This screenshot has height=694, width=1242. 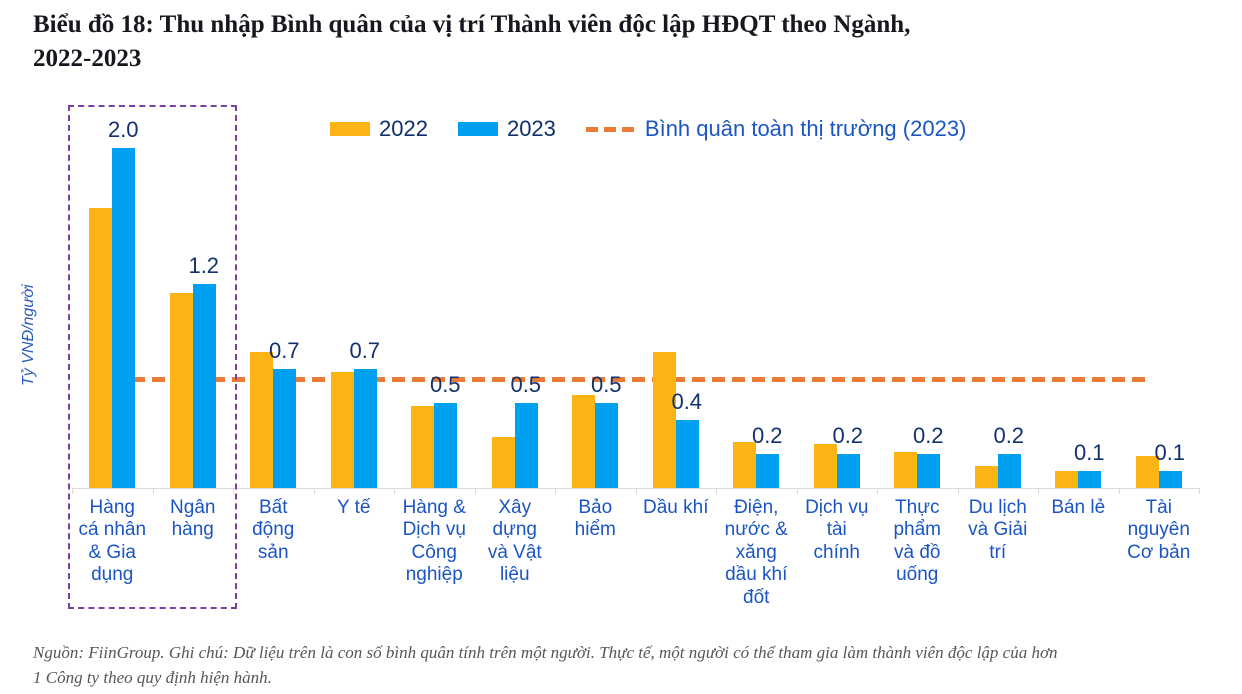 I want to click on category-label: Dầu khí, so click(x=676, y=507).